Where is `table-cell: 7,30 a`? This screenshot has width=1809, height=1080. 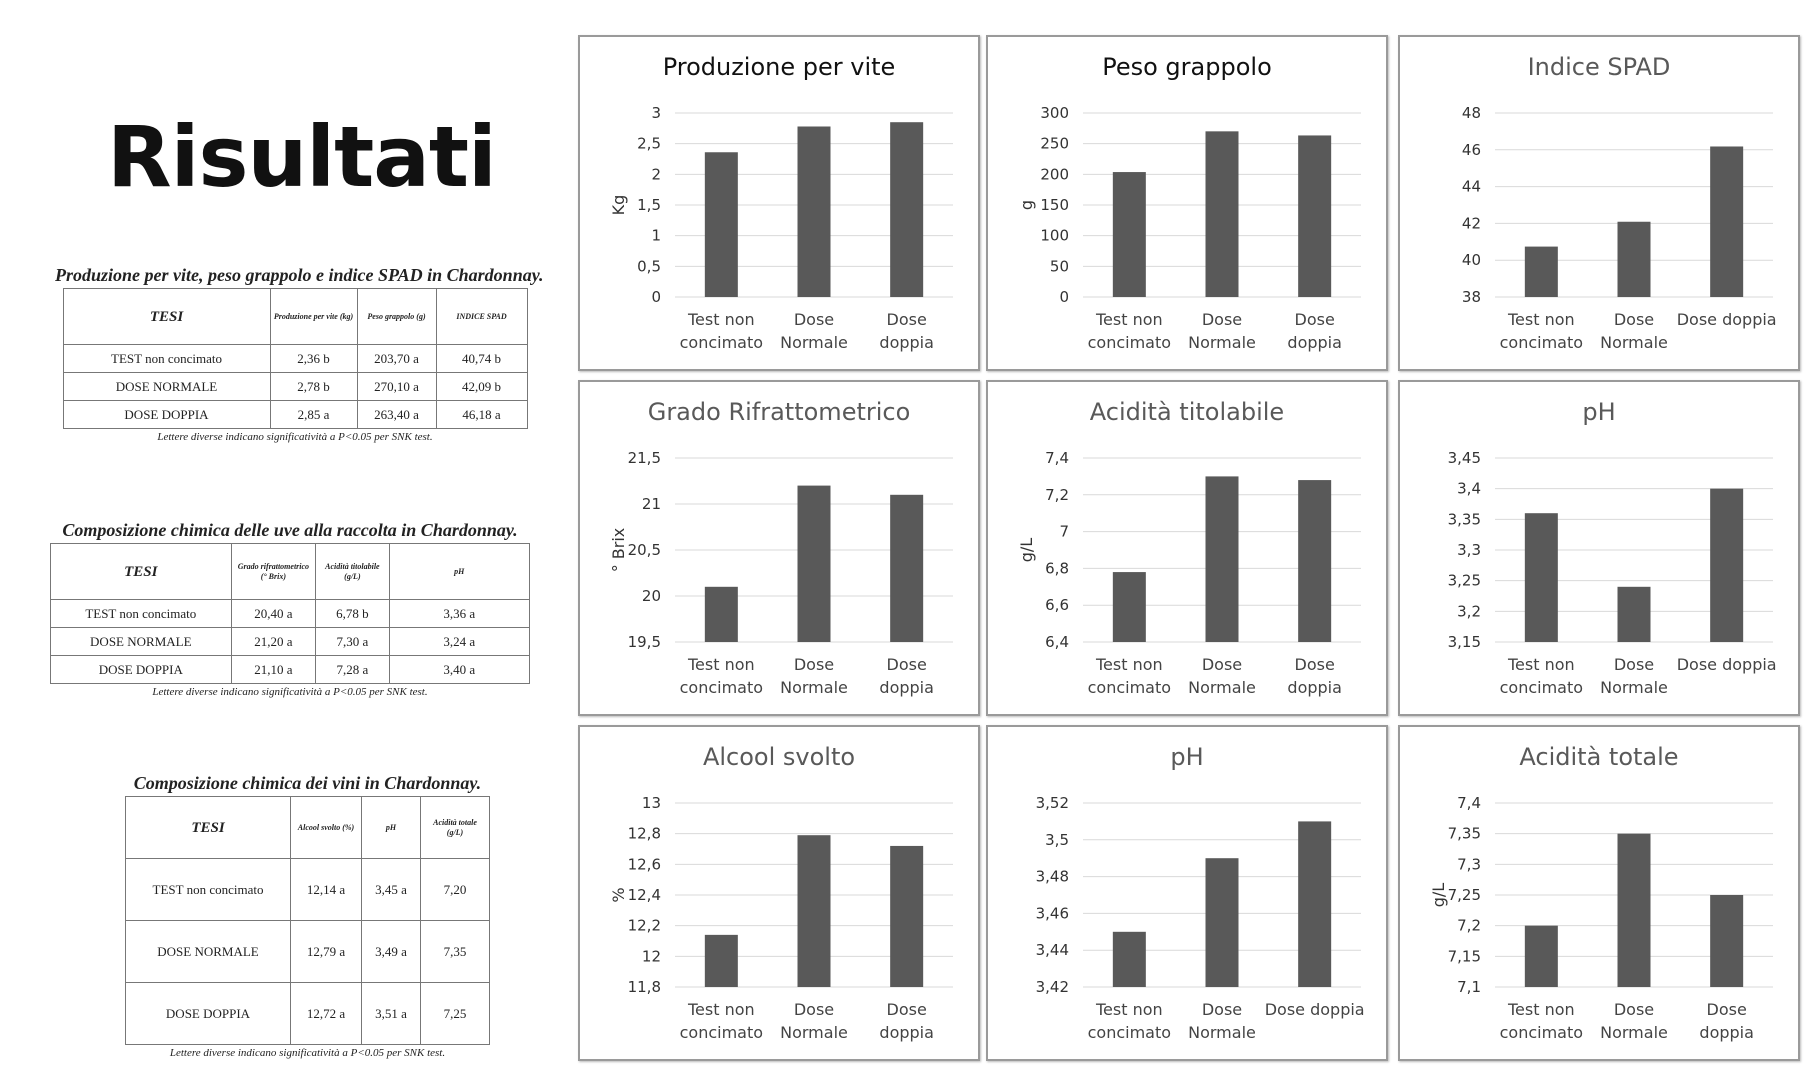 table-cell: 7,30 a is located at coordinates (352, 641).